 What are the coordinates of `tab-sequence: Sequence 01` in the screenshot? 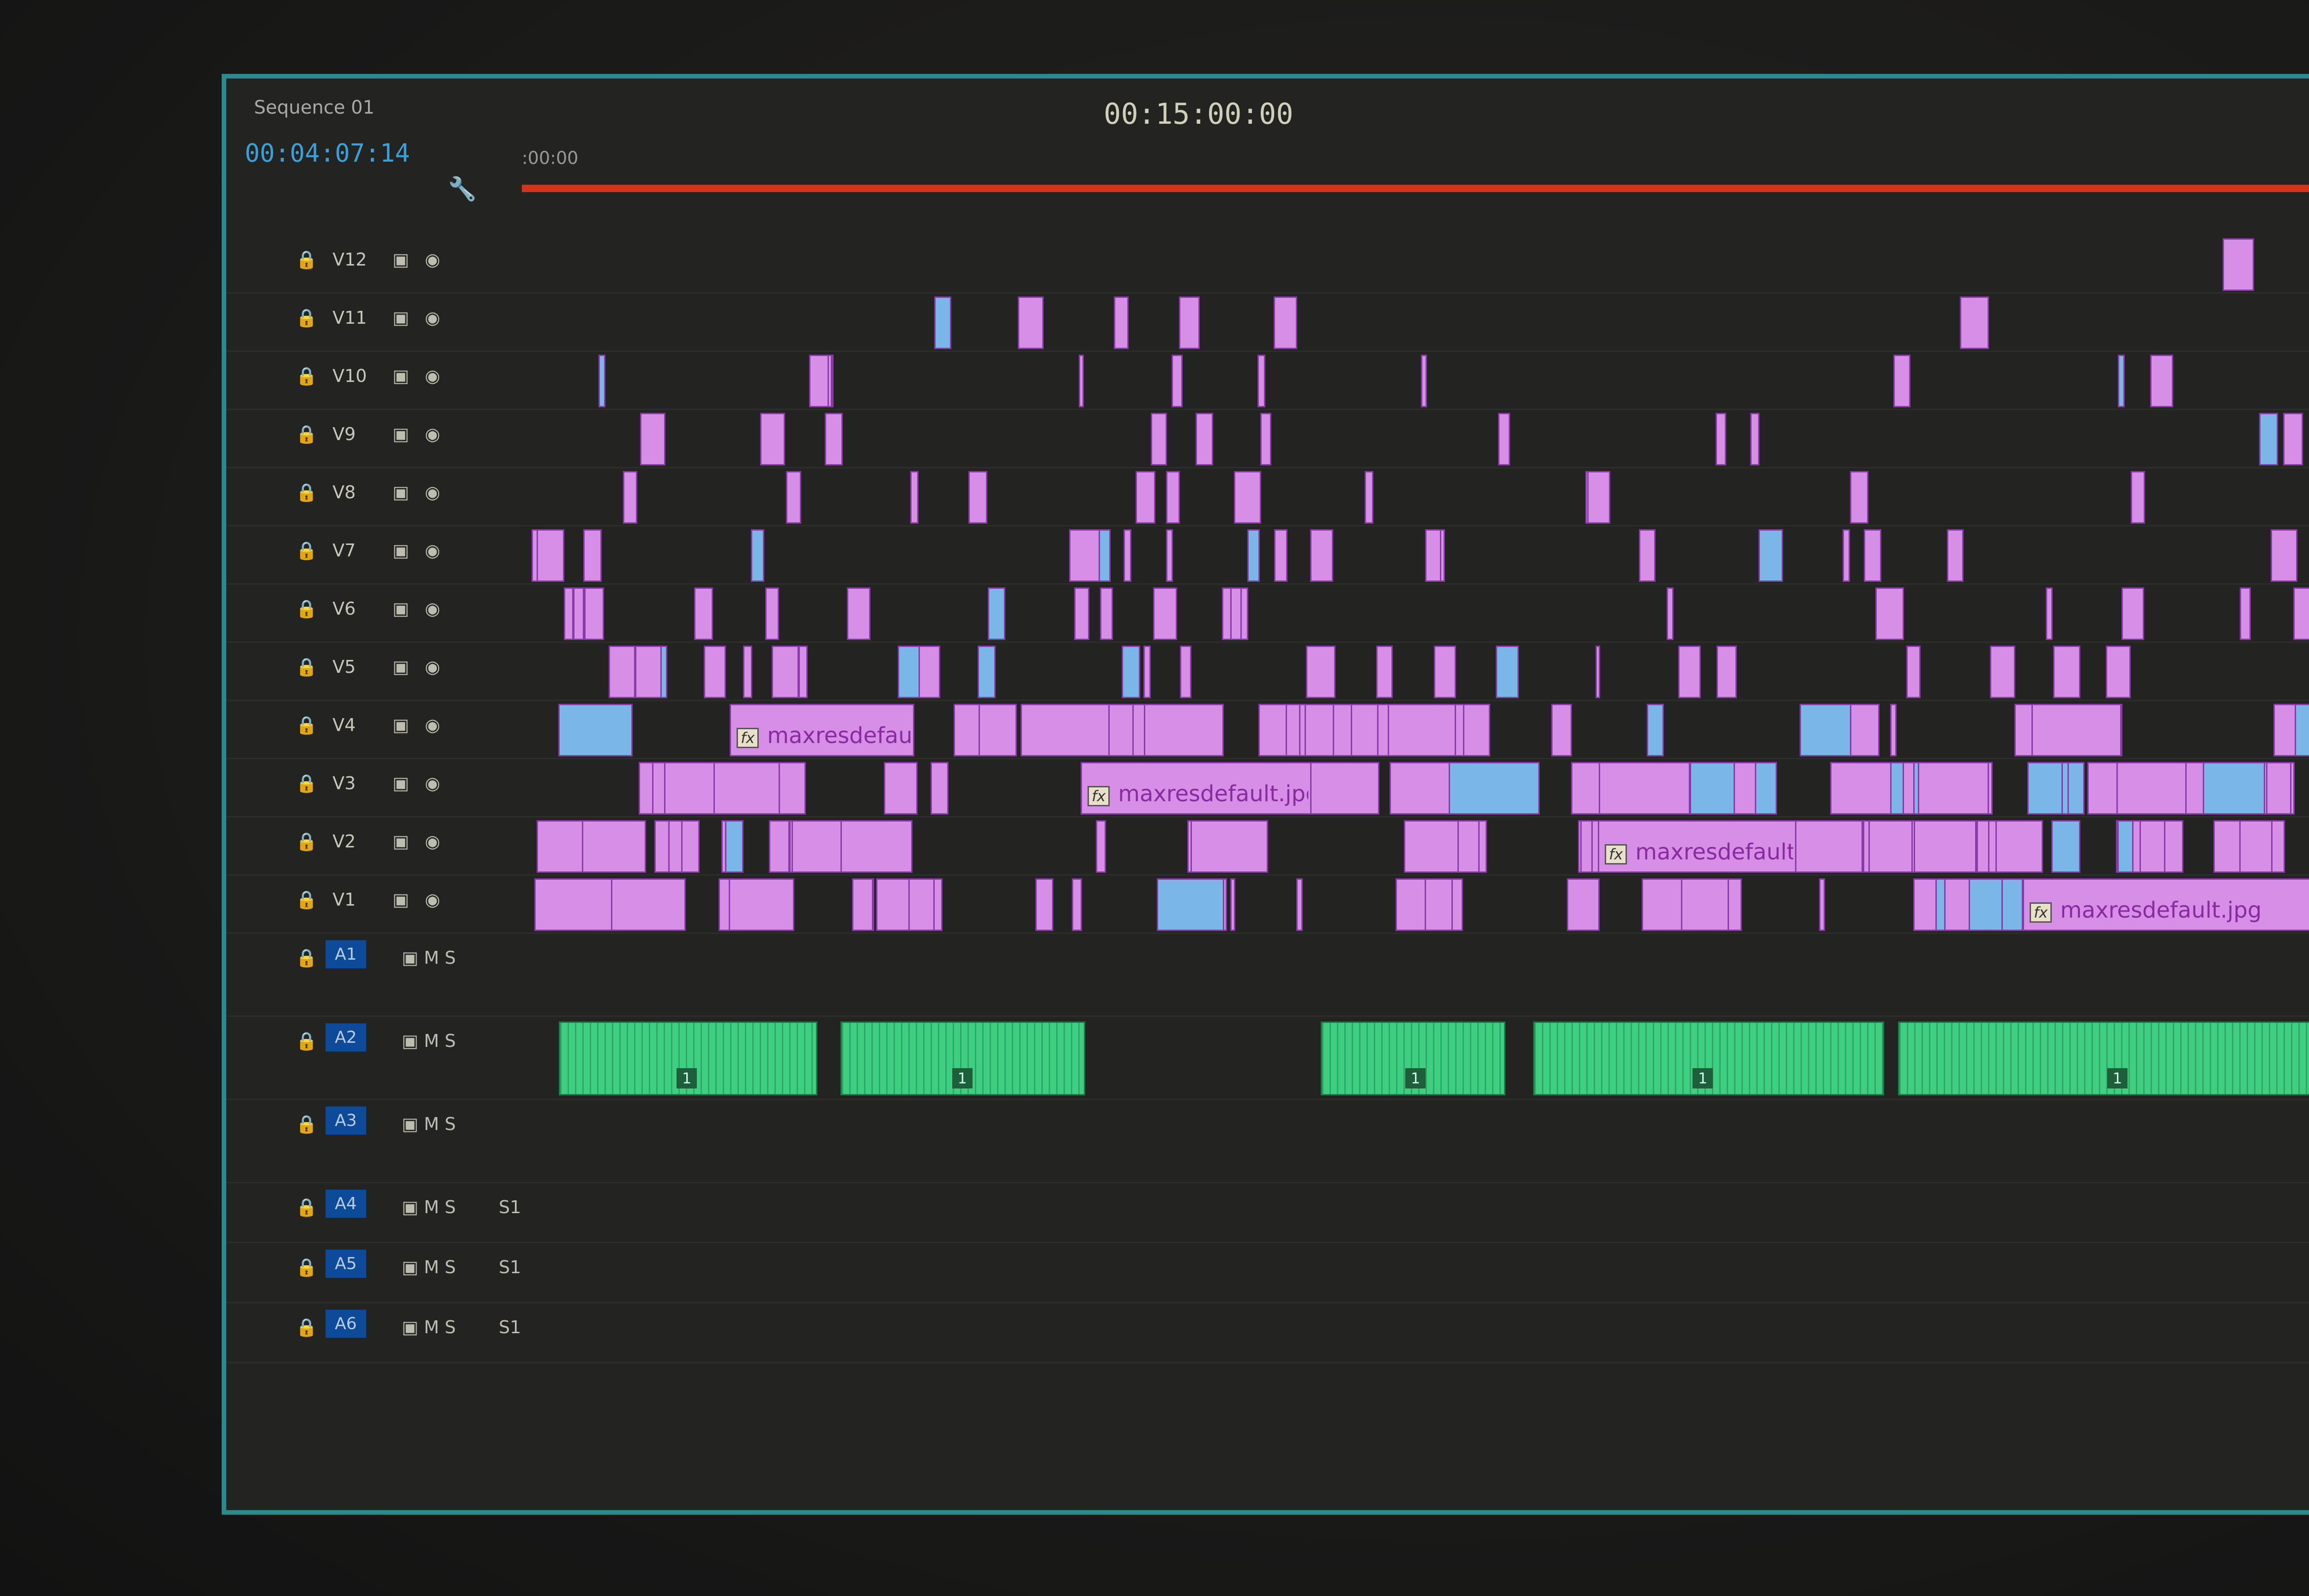 It's located at (315, 107).